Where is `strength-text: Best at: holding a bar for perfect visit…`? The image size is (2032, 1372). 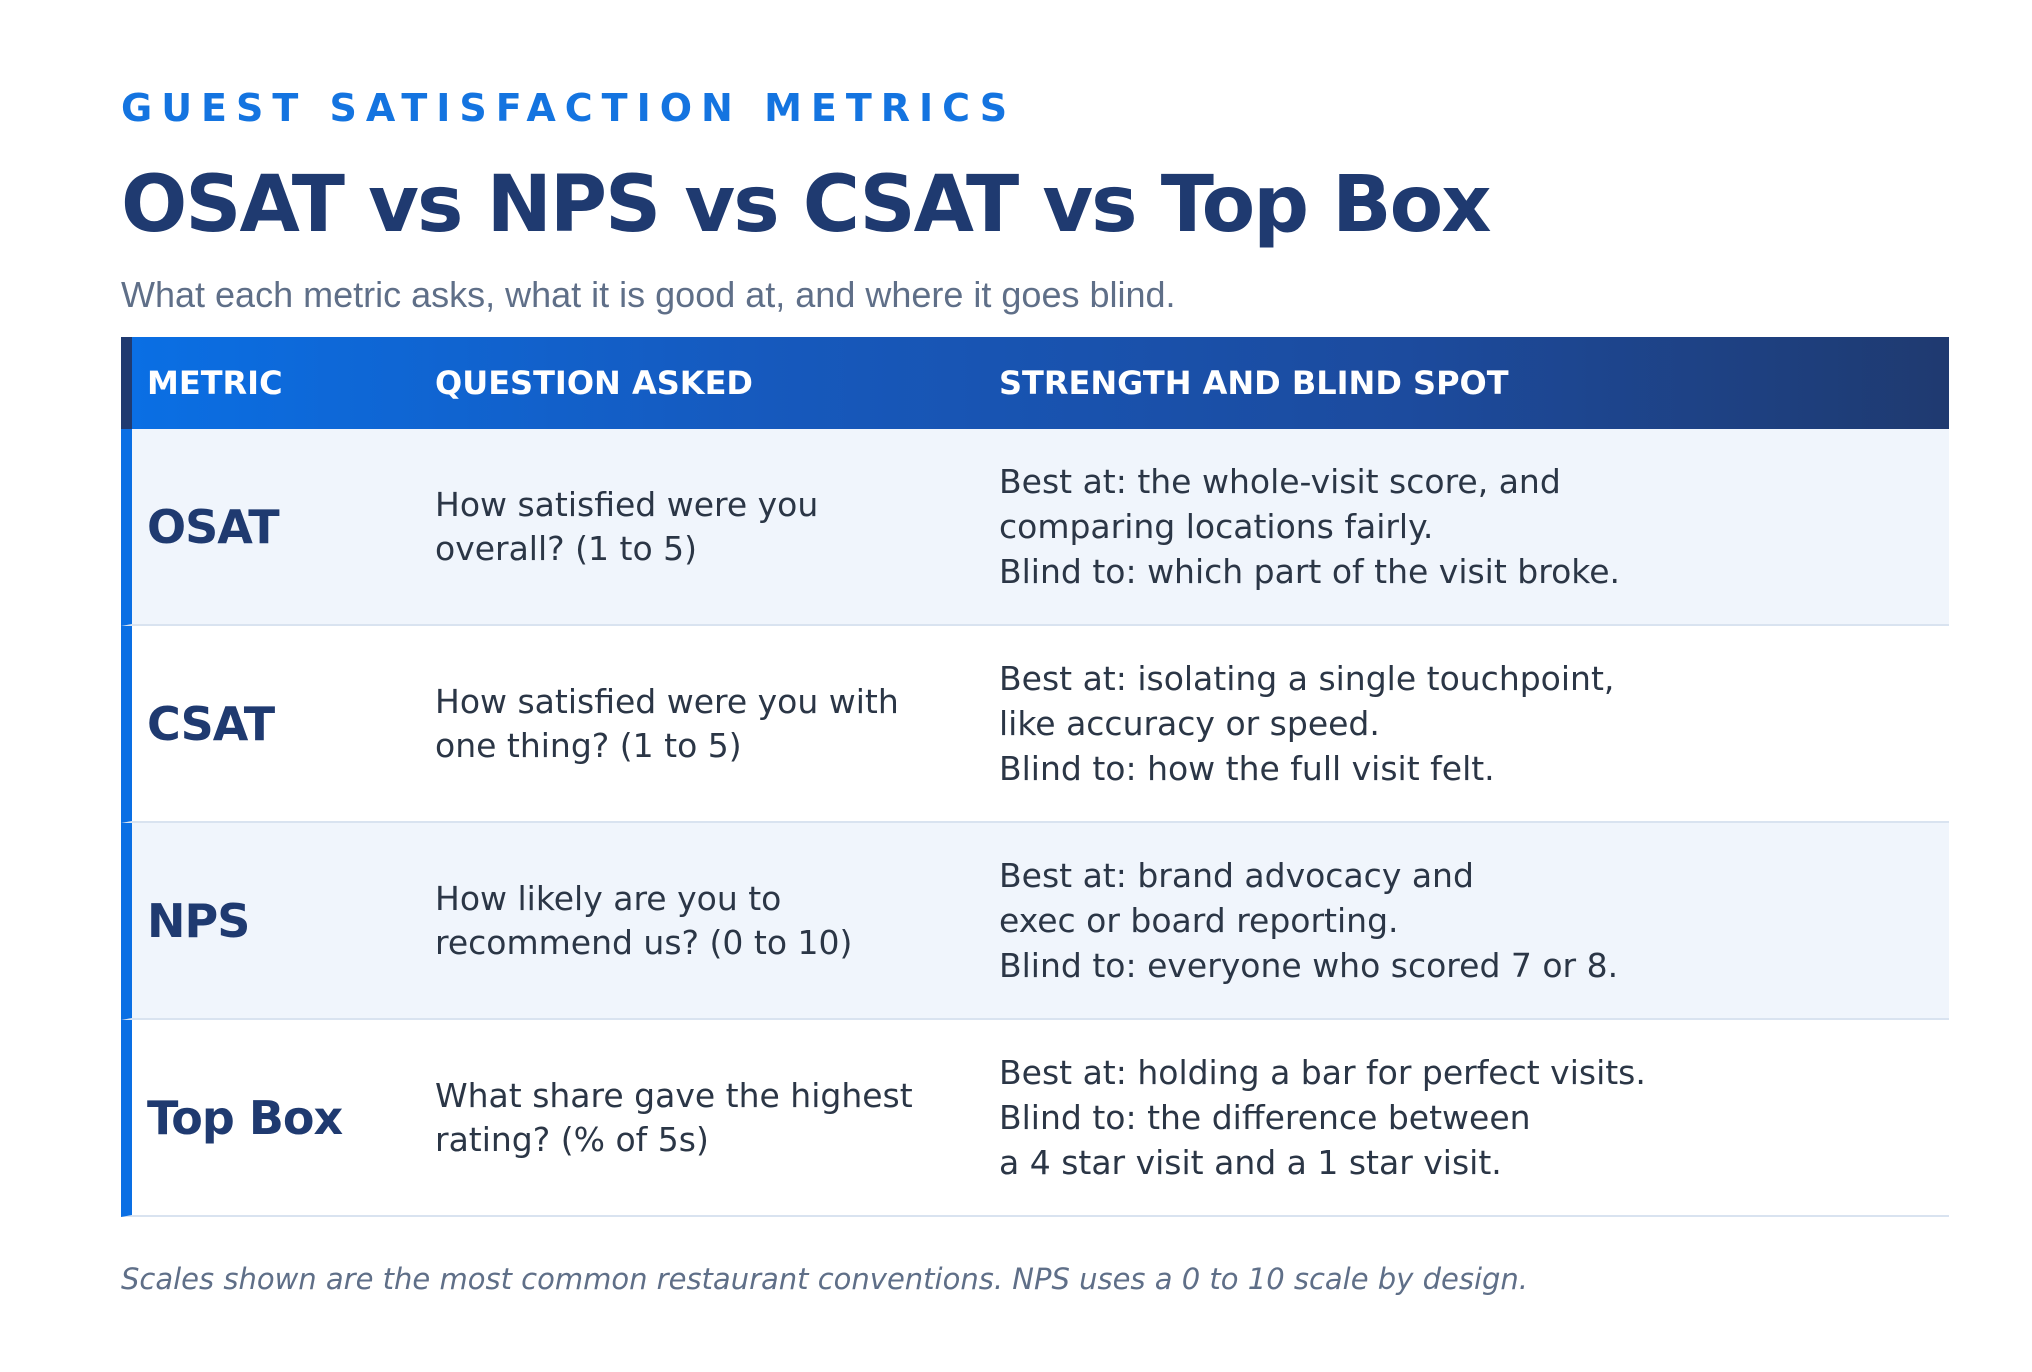
strength-text: Best at: holding a bar for perfect visit… is located at coordinates (1449, 1117).